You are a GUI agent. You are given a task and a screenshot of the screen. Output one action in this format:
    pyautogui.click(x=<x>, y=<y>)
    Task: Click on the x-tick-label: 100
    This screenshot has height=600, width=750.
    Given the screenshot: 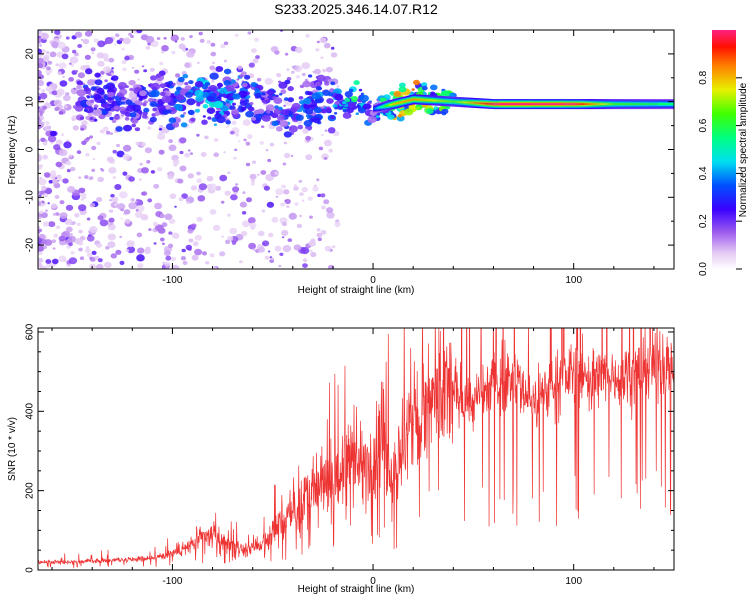 What is the action you would take?
    pyautogui.click(x=573, y=280)
    